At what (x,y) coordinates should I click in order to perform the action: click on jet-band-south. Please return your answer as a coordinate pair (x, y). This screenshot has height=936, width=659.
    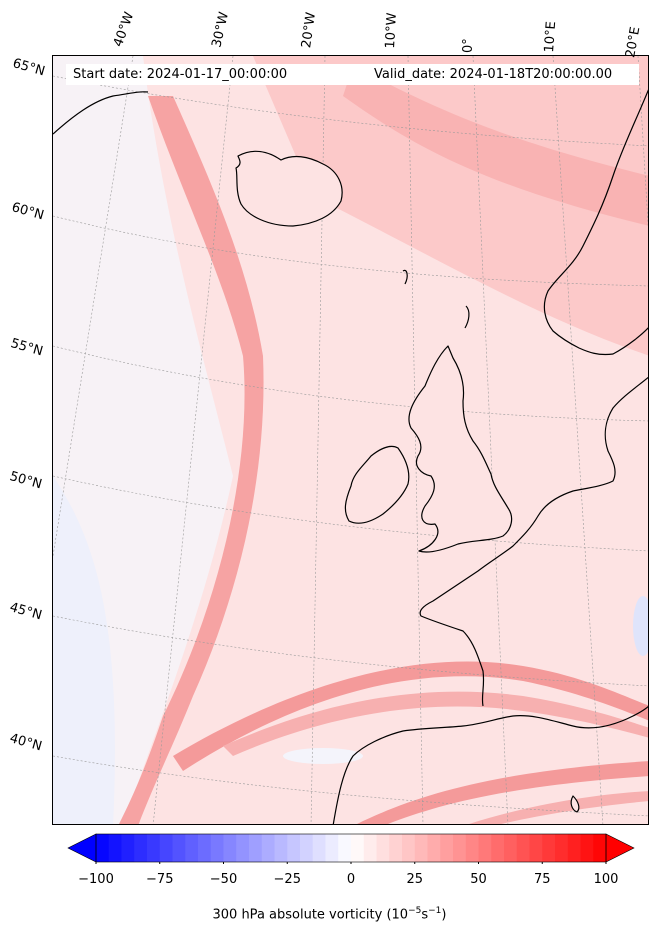
    Looking at the image, I should click on (410, 716).